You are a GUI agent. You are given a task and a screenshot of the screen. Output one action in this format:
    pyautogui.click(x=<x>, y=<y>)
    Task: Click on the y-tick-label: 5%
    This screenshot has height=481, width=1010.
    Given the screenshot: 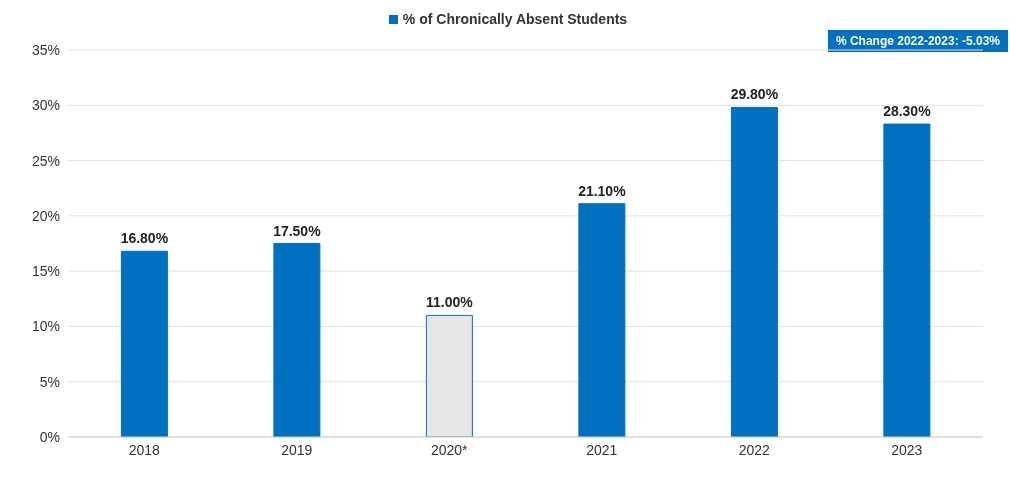 What is the action you would take?
    pyautogui.click(x=49, y=381)
    